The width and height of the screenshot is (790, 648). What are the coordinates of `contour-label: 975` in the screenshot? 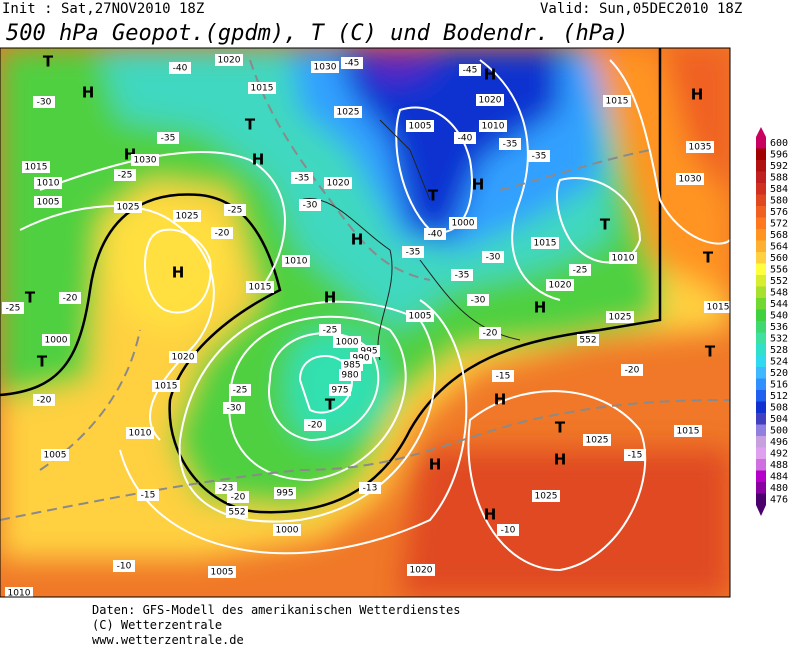 It's located at (339, 391).